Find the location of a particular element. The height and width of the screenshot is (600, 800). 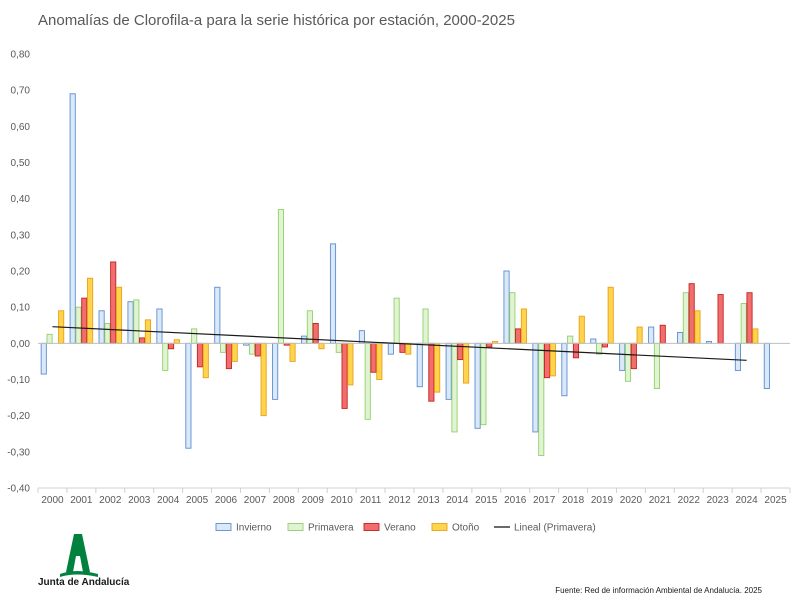

bar-primavera-2018 is located at coordinates (570, 339).